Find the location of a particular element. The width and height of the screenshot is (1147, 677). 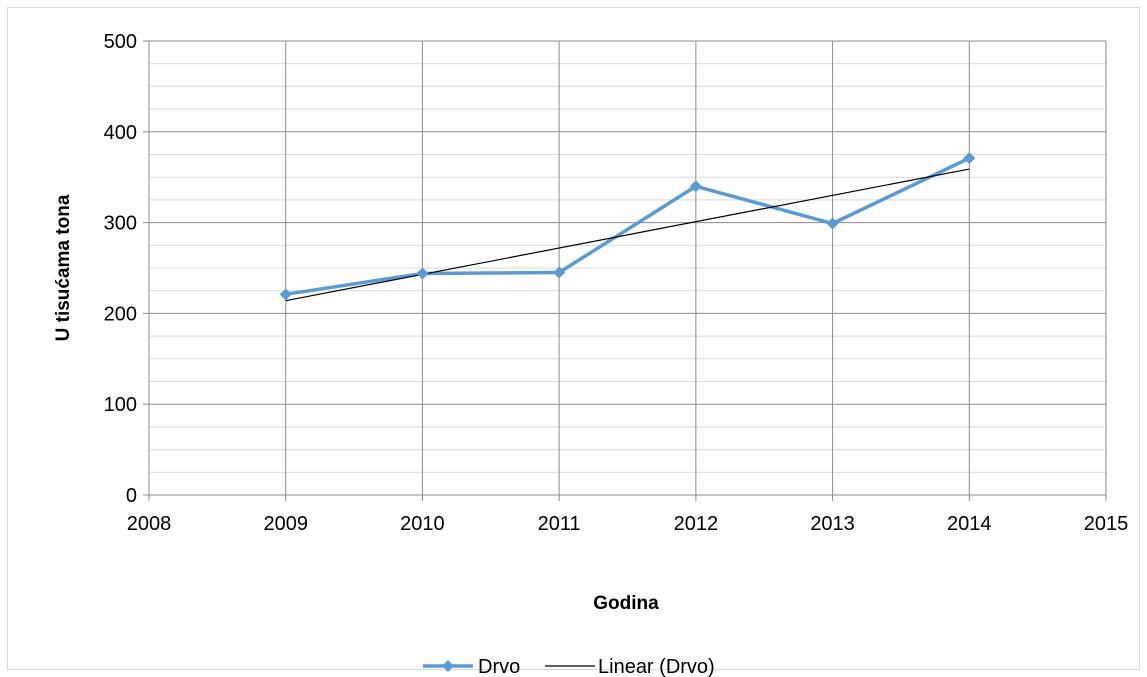

y-tick-label: 400 is located at coordinates (120, 133).